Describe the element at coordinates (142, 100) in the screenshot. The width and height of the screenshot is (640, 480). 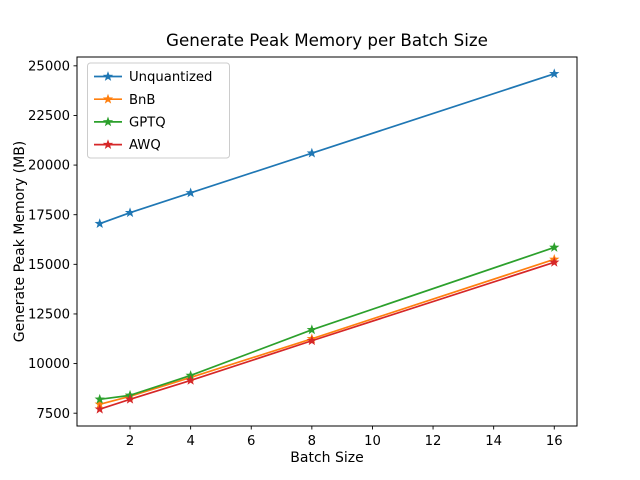
I see `legend-label: BnB` at that location.